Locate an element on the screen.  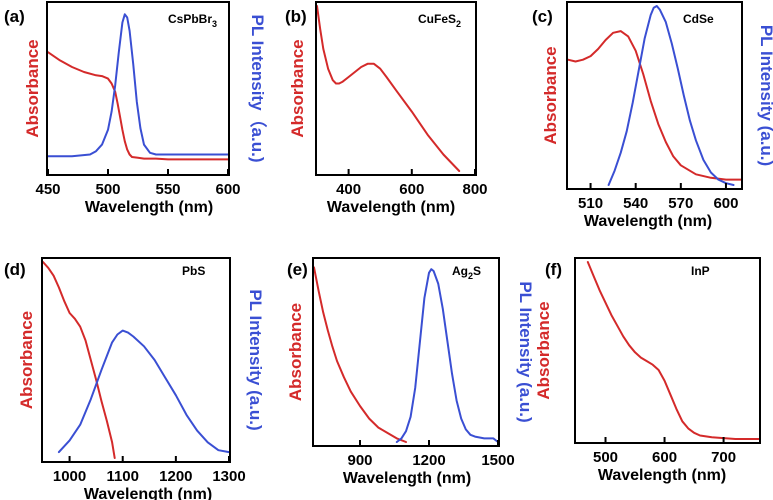
x-tick-label: 700 is located at coordinates (723, 457).